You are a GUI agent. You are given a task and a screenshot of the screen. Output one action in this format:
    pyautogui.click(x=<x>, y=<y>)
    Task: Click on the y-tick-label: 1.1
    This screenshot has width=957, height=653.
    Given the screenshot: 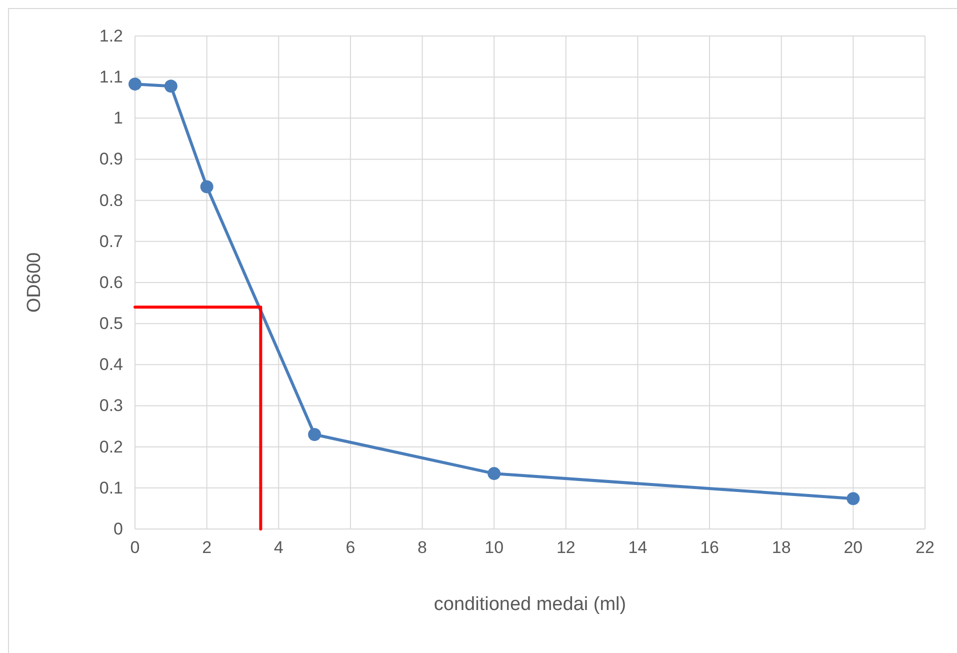 What is the action you would take?
    pyautogui.click(x=111, y=77)
    